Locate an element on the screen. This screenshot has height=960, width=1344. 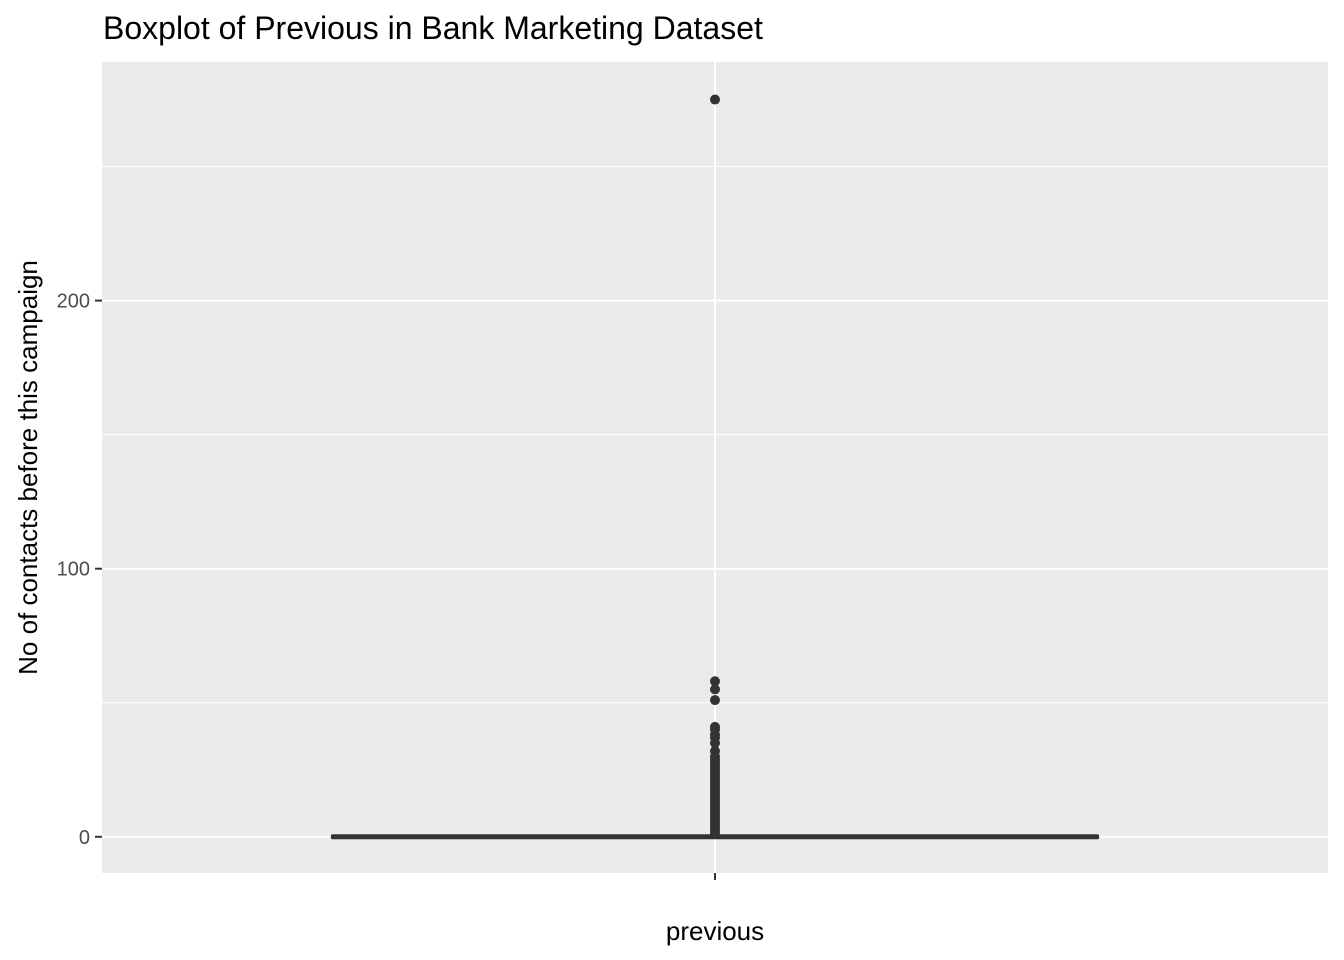
y-tick-label: 0 is located at coordinates (84, 838).